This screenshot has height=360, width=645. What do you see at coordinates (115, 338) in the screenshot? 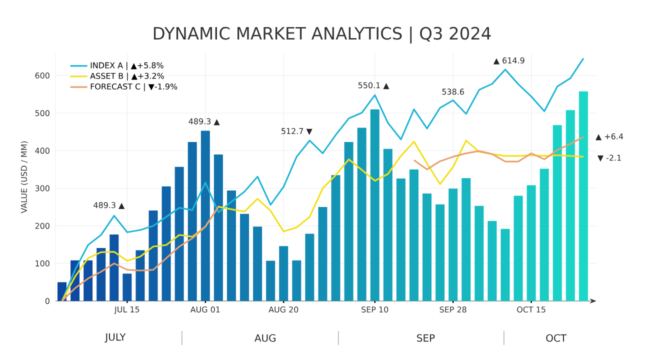
I see `text: JULY` at bounding box center [115, 338].